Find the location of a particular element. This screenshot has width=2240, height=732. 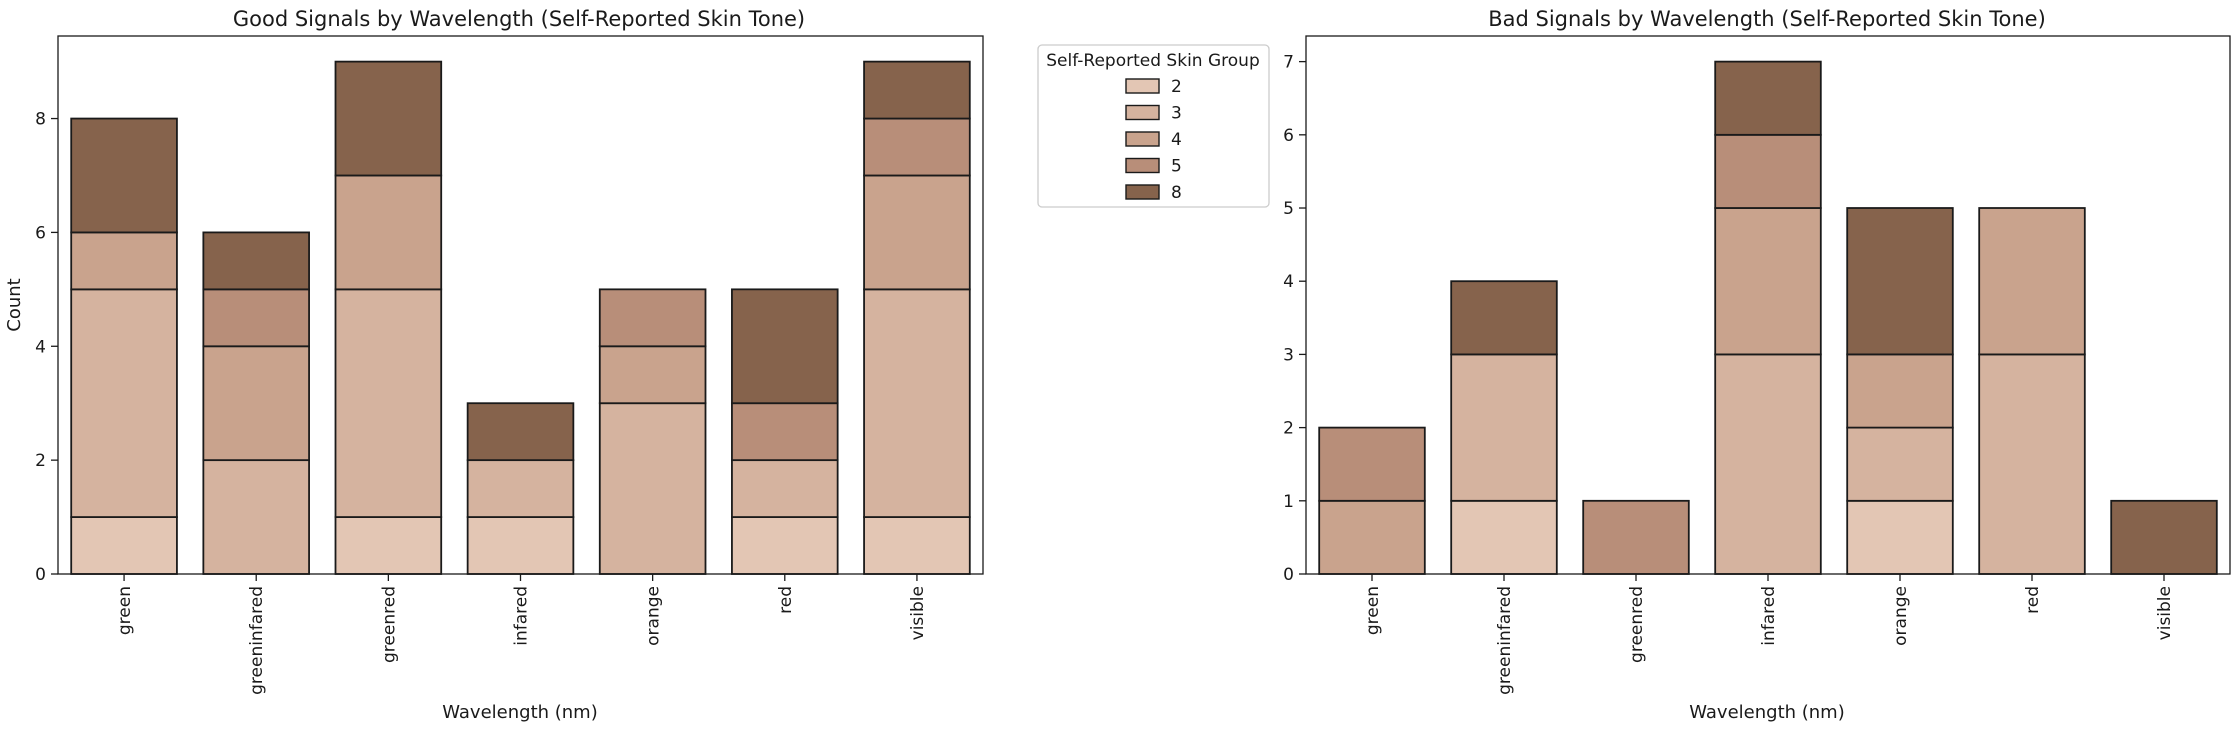

y-tick-label: 3 is located at coordinates (1288, 355).